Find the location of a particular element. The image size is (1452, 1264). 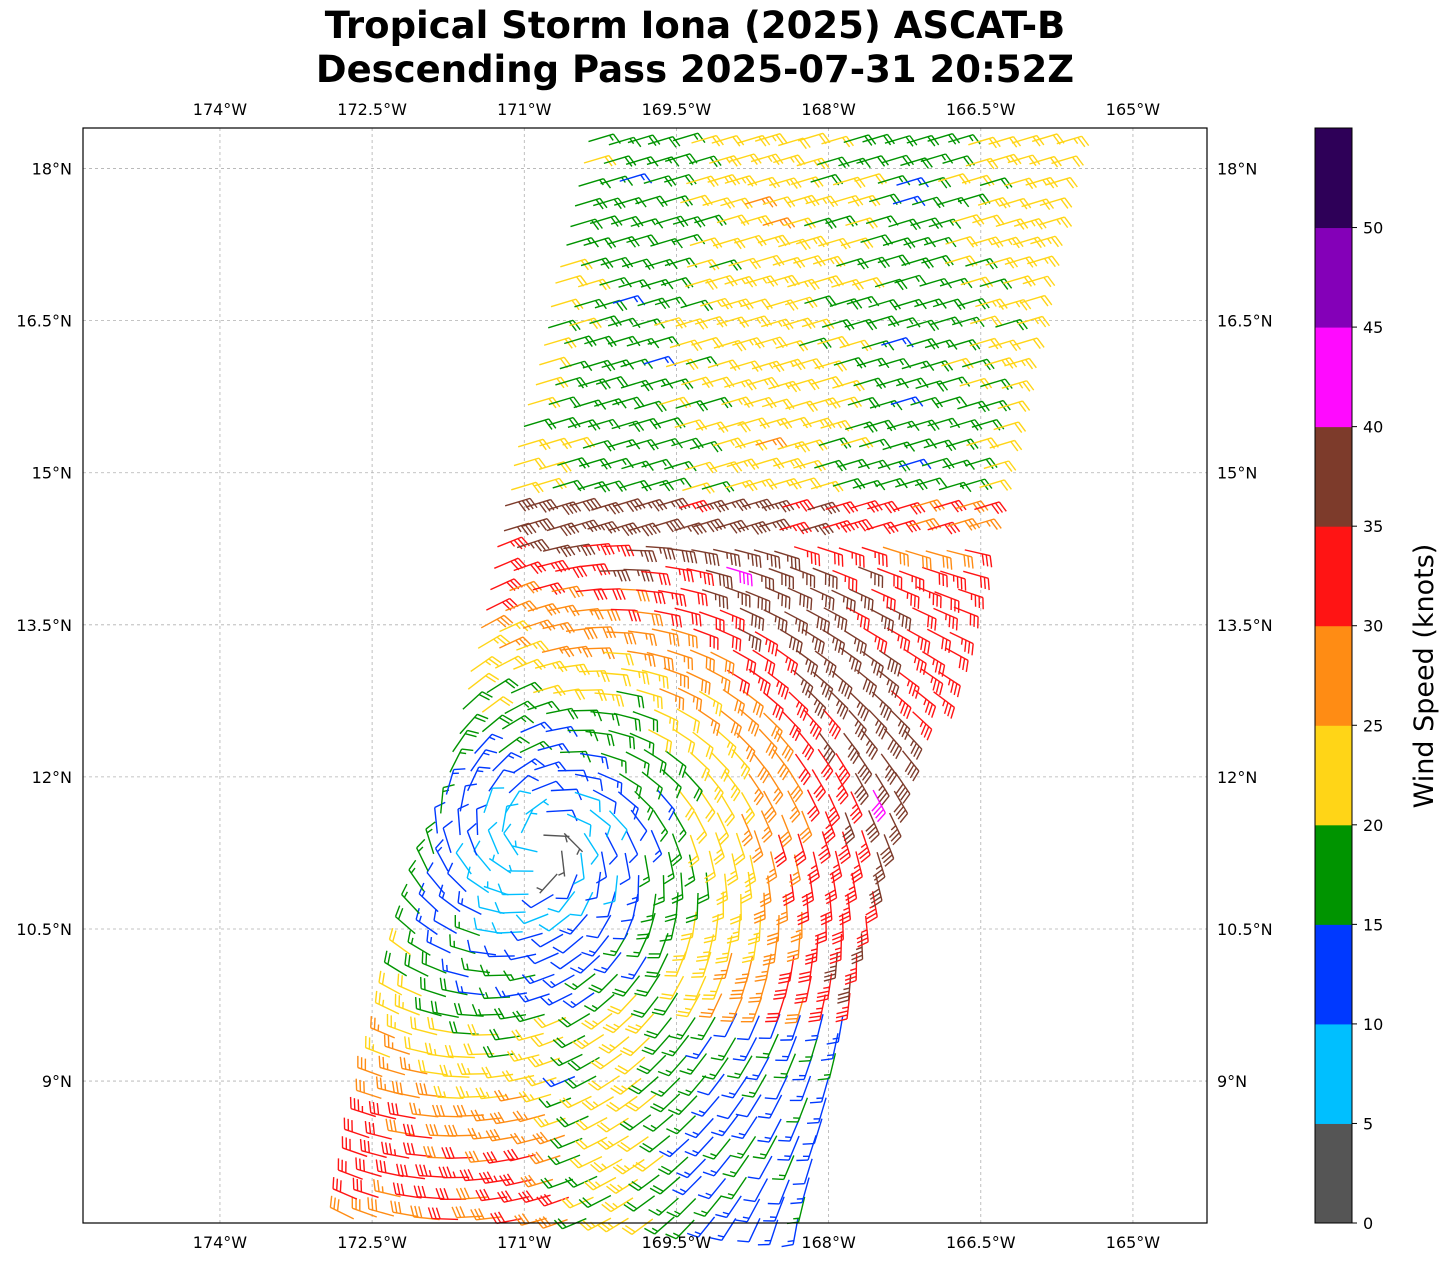

lon-tick-label-bottom: 168°W is located at coordinates (828, 1242).